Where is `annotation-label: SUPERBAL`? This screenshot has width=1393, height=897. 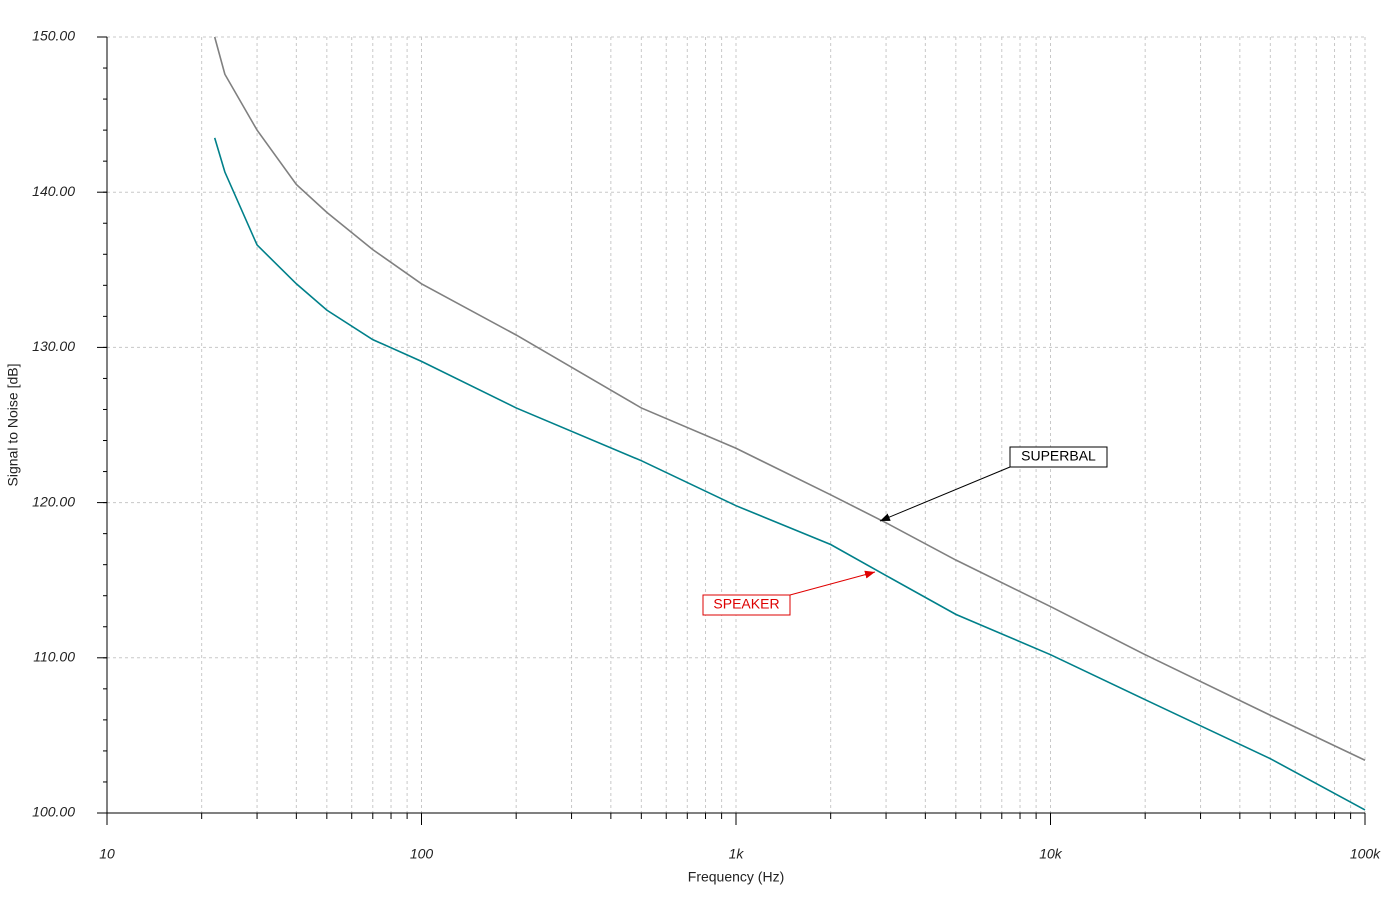
annotation-label: SUPERBAL is located at coordinates (1058, 456).